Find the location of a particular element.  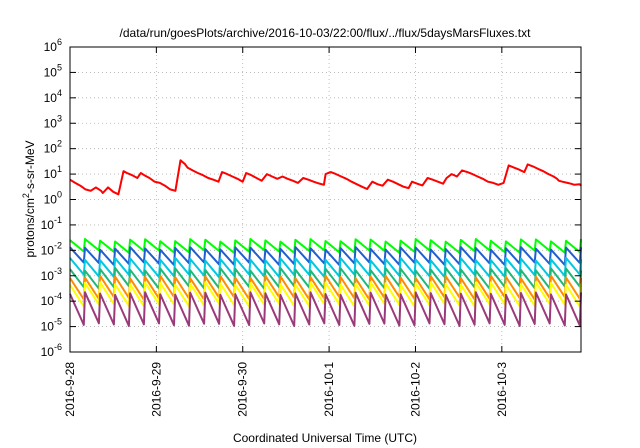

y-tick-label: 10⁵ is located at coordinates (53, 70).